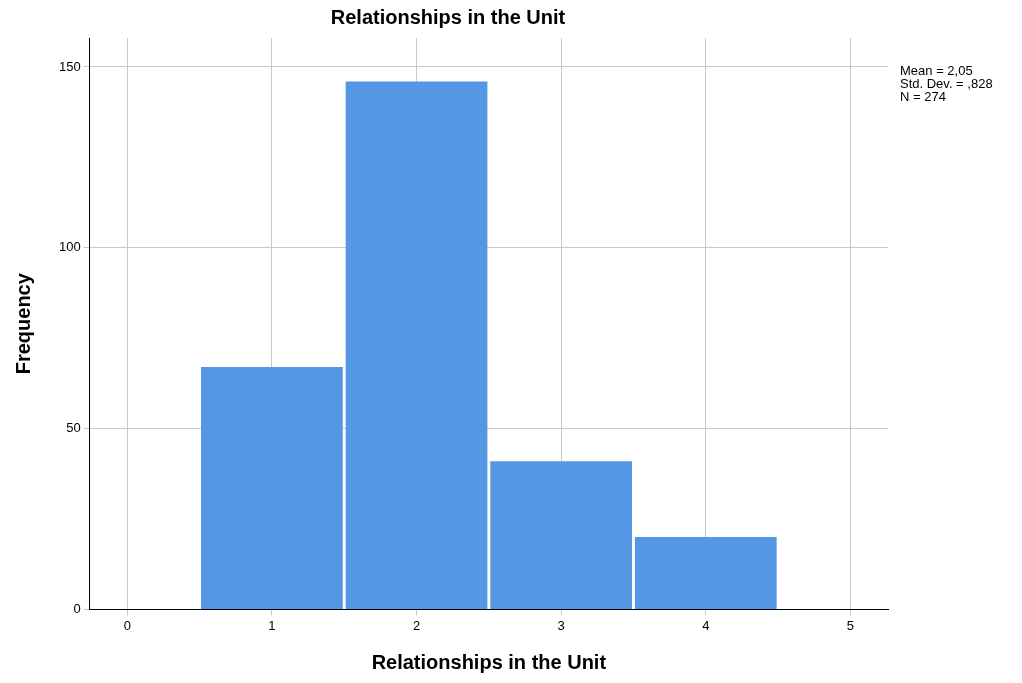  What do you see at coordinates (73, 428) in the screenshot?
I see `y-tick-label: 50` at bounding box center [73, 428].